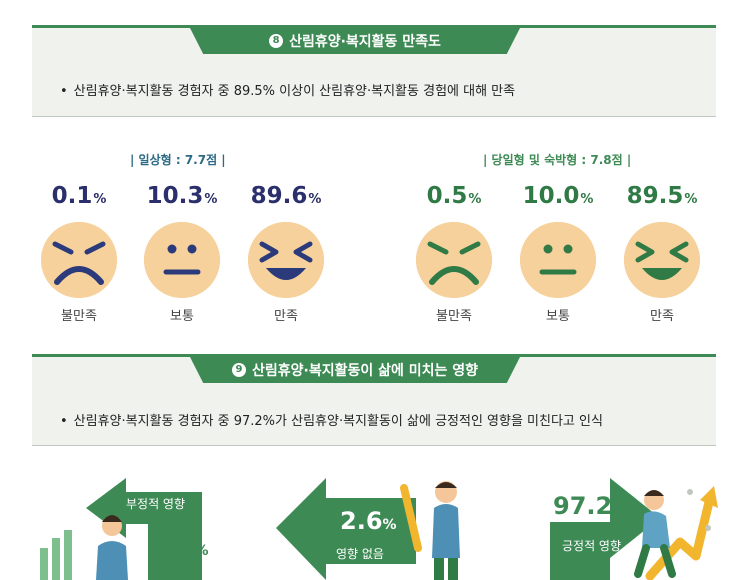  What do you see at coordinates (454, 196) in the screenshot?
I see `pct-right-dissatisfied: 0.5%` at bounding box center [454, 196].